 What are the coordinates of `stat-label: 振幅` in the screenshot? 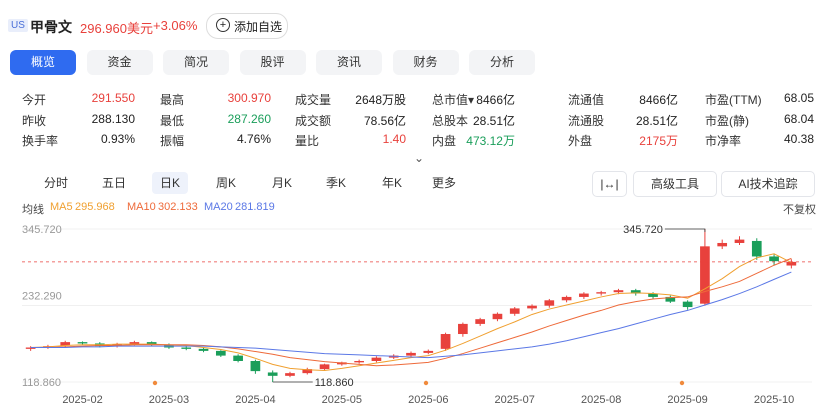 It's located at (172, 141).